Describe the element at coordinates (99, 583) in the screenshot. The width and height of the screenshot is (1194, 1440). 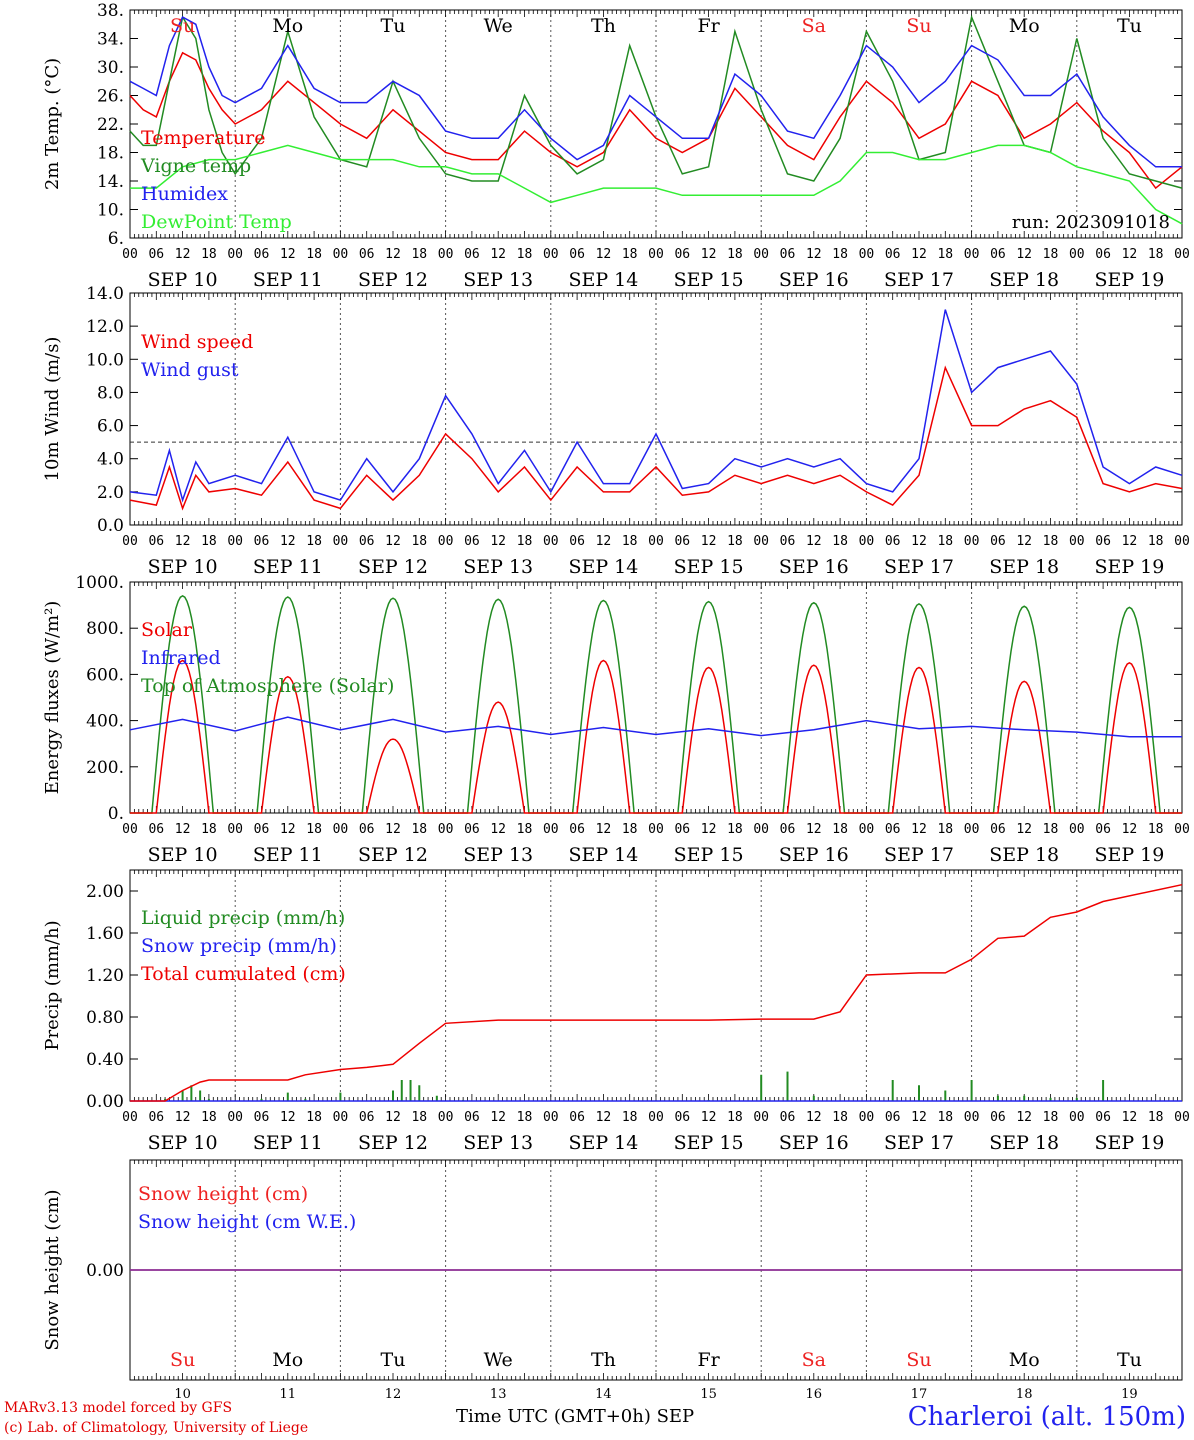
I see `y-tick-label: 1000.` at that location.